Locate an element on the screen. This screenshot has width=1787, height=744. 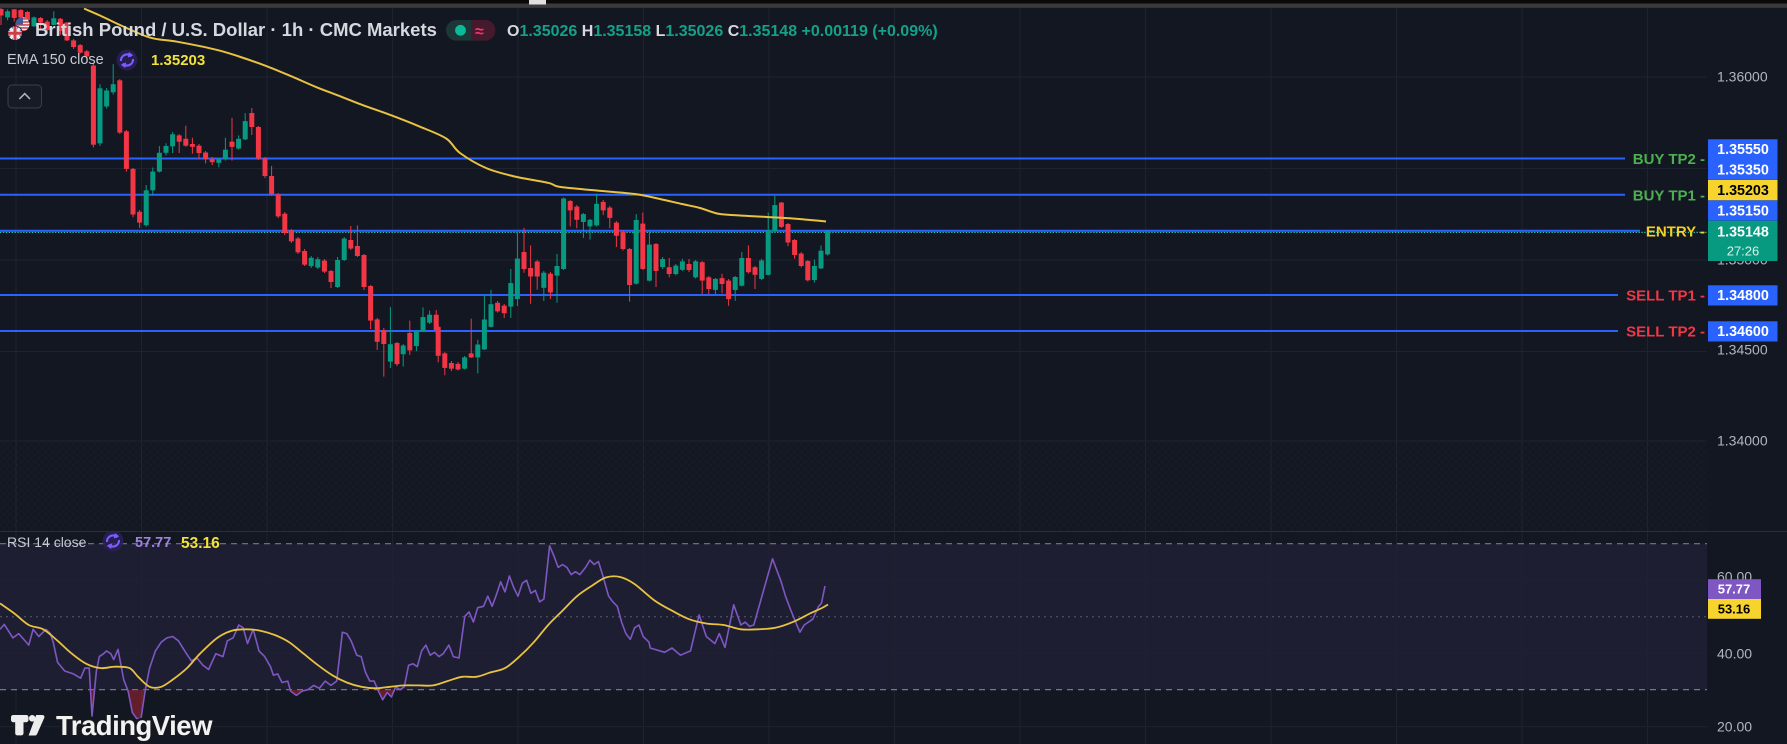
svg-text: EMA 150 close is located at coordinates (55, 60).